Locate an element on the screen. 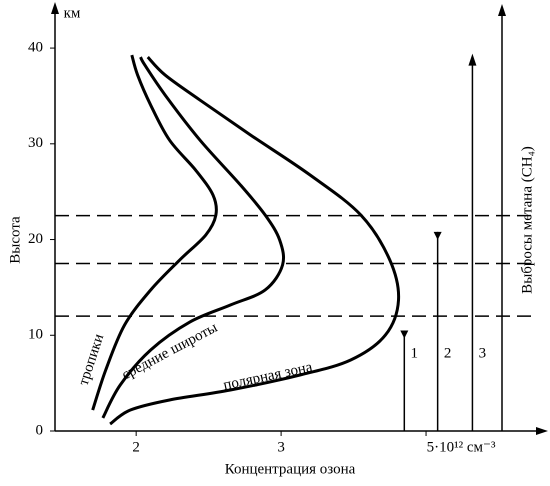 This screenshot has height=486, width=550. y-unit: км is located at coordinates (72, 13).